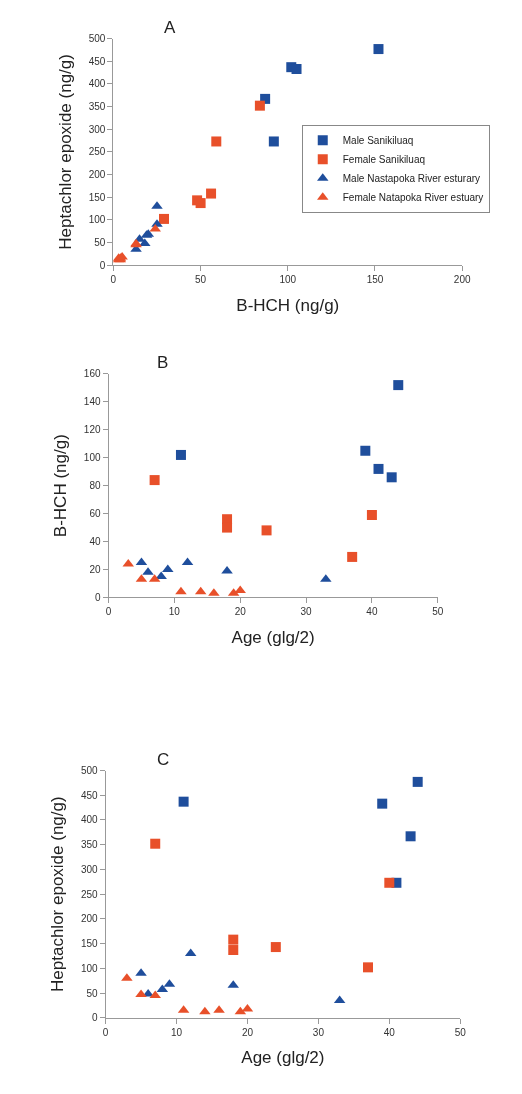  What do you see at coordinates (288, 280) in the screenshot?
I see `x-tick-label: 100` at bounding box center [288, 280].